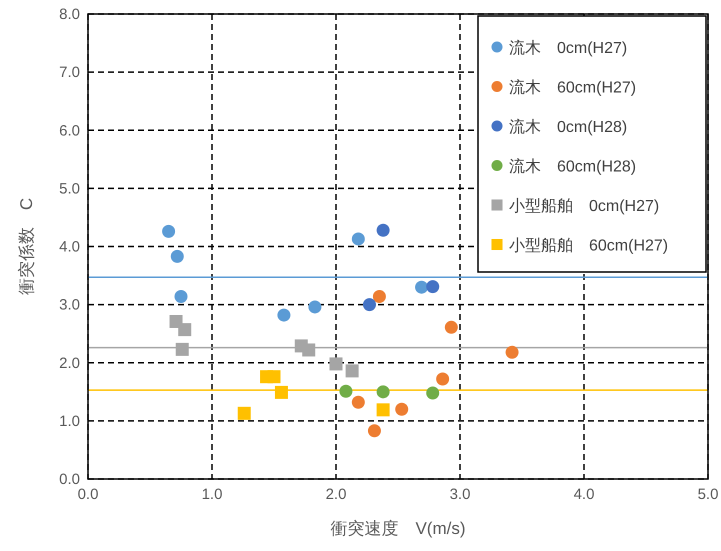 Image resolution: width=721 pixels, height=551 pixels. I want to click on x-tick-label: 0.0, so click(88, 494).